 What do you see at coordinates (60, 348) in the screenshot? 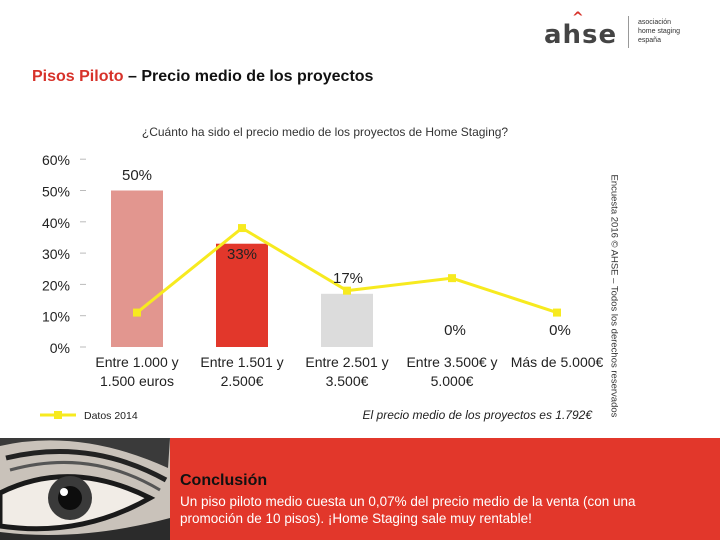
I see `y-tick-label: 0%` at bounding box center [60, 348].